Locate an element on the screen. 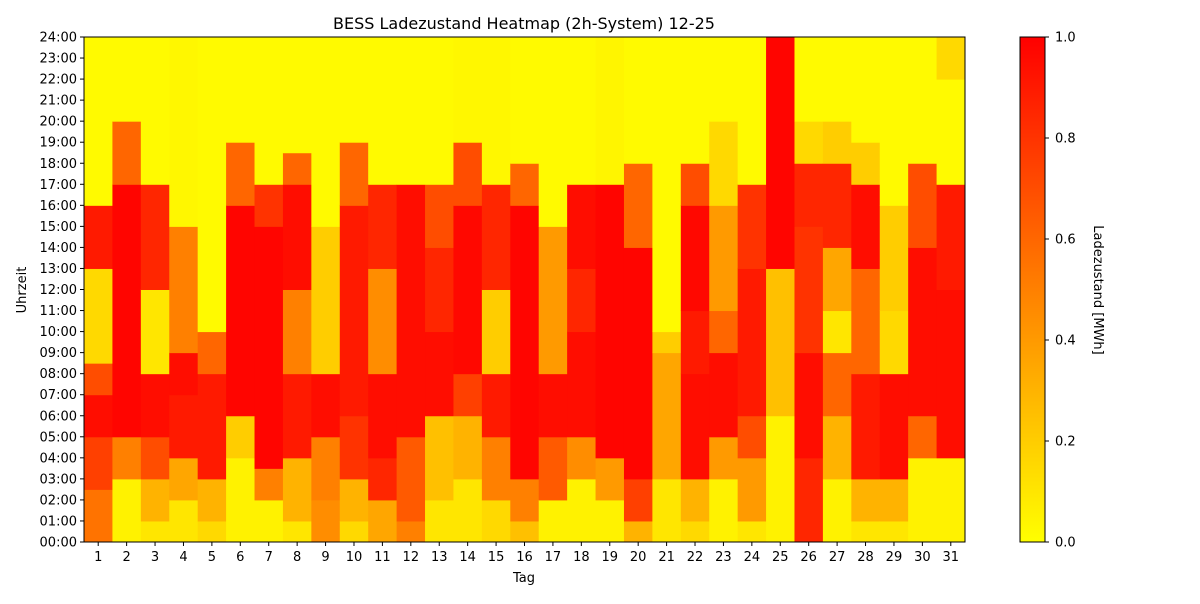 The width and height of the screenshot is (1200, 604). x-tick-label: 26 is located at coordinates (808, 557).